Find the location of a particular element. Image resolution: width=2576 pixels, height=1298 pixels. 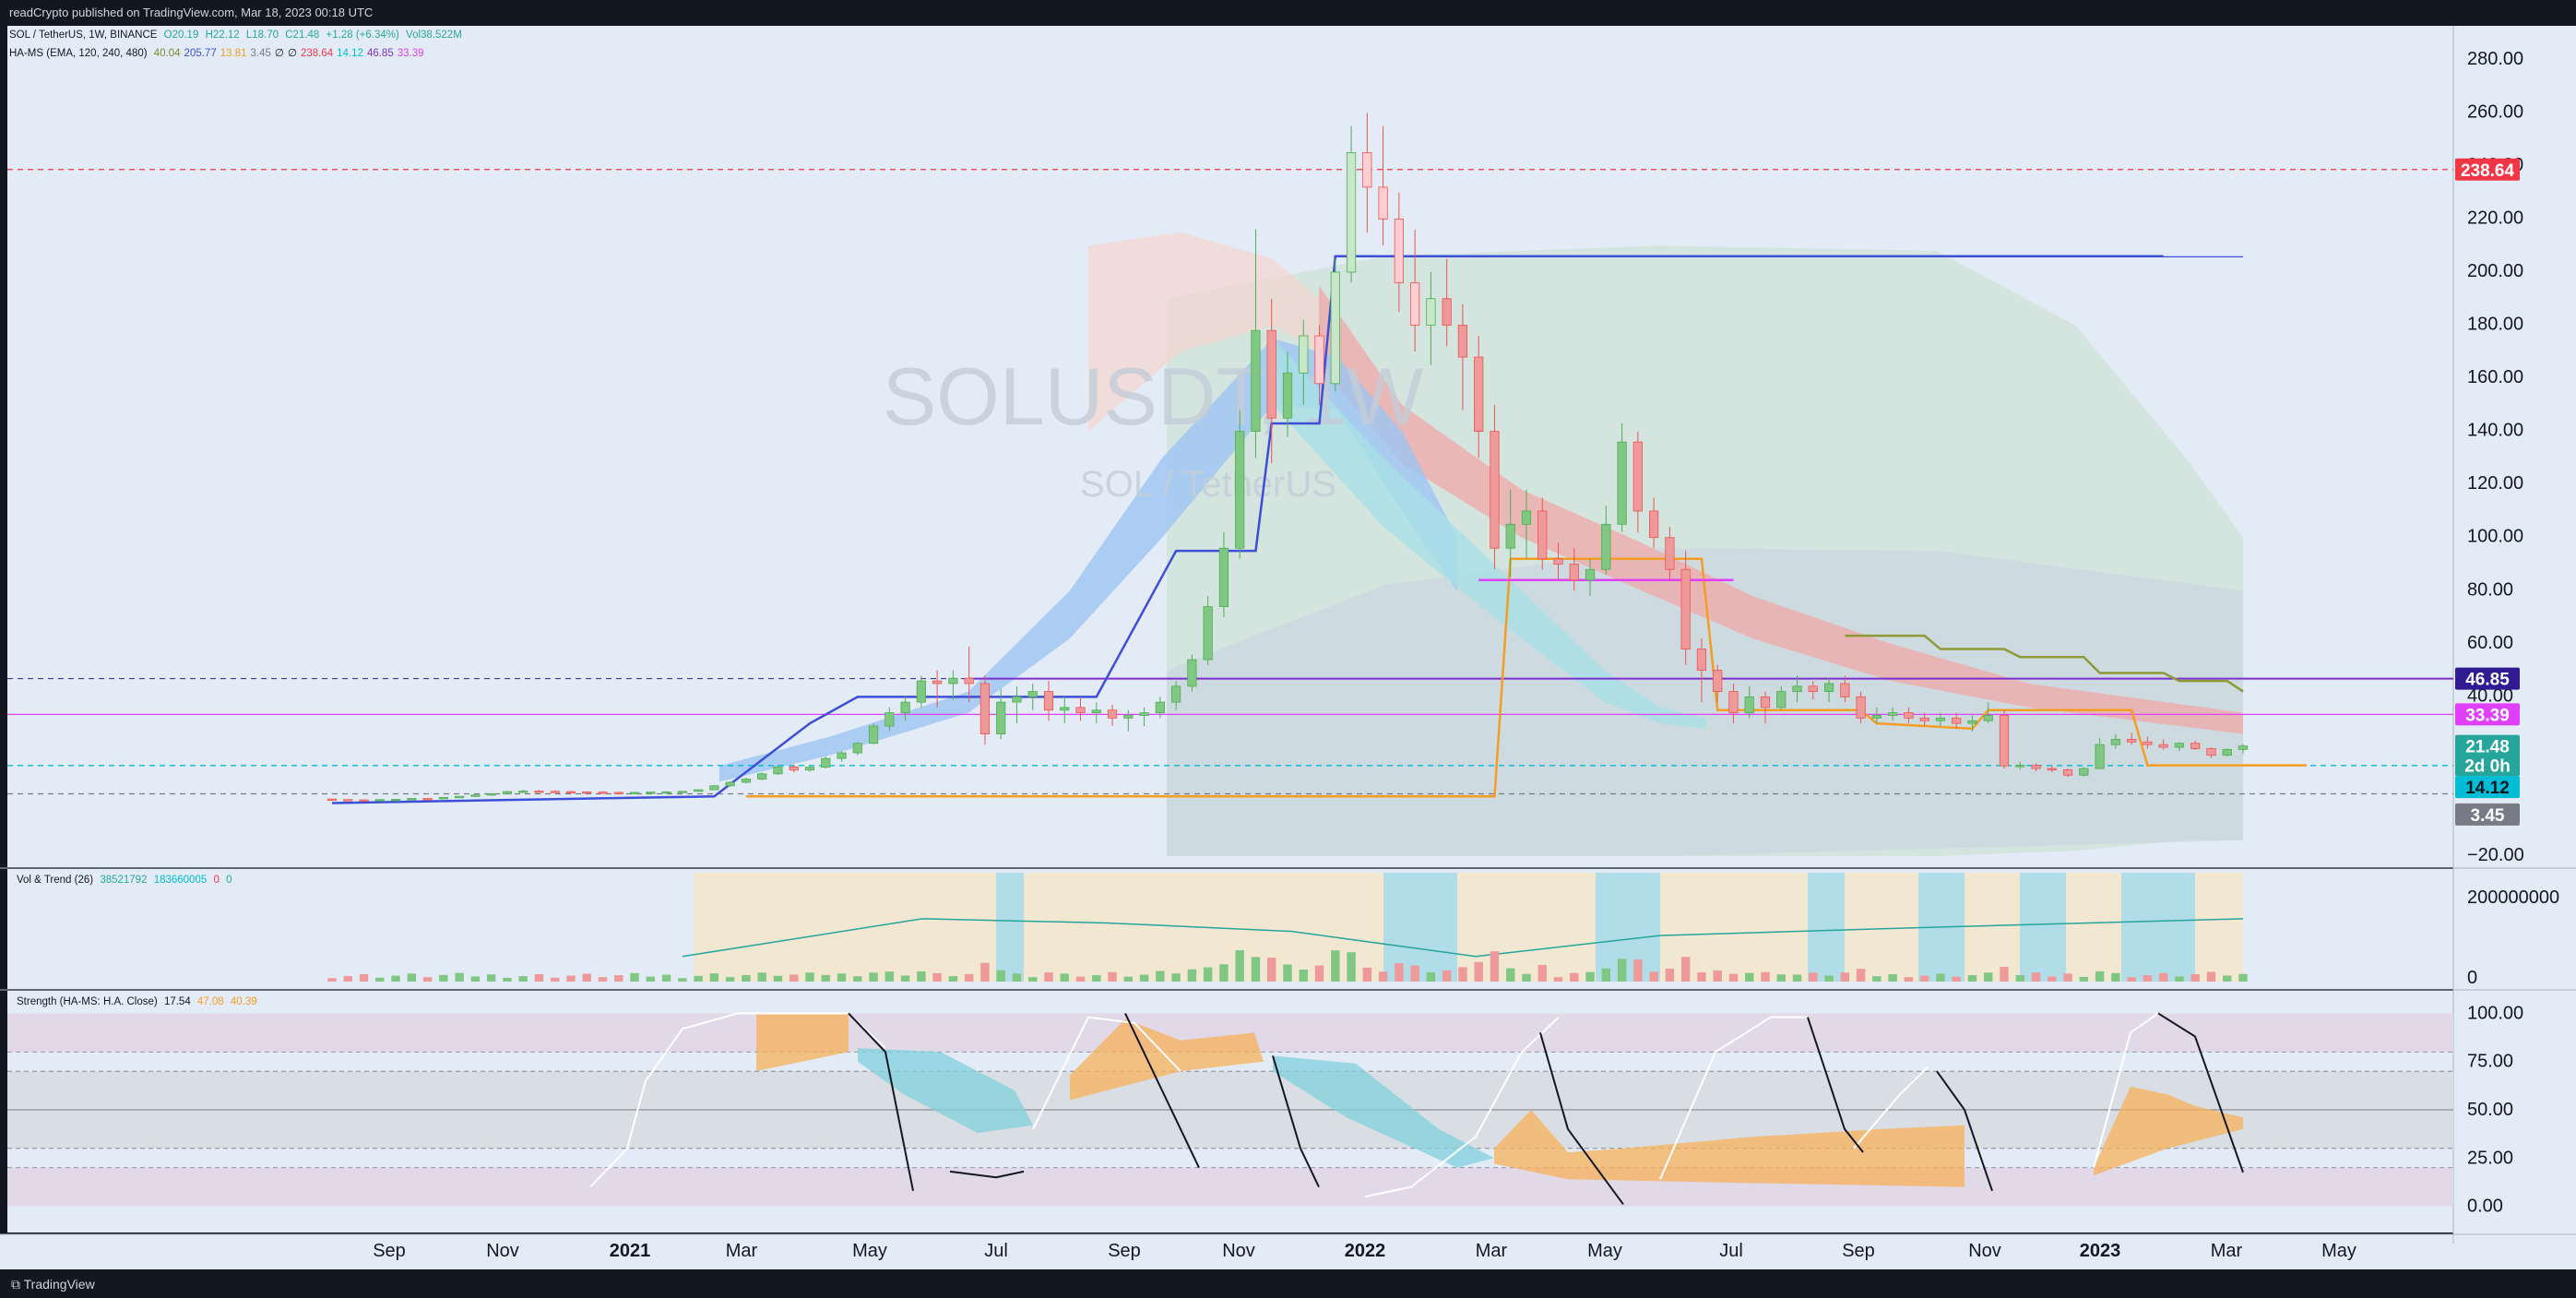

indicator-value: 46.85 is located at coordinates (380, 53).